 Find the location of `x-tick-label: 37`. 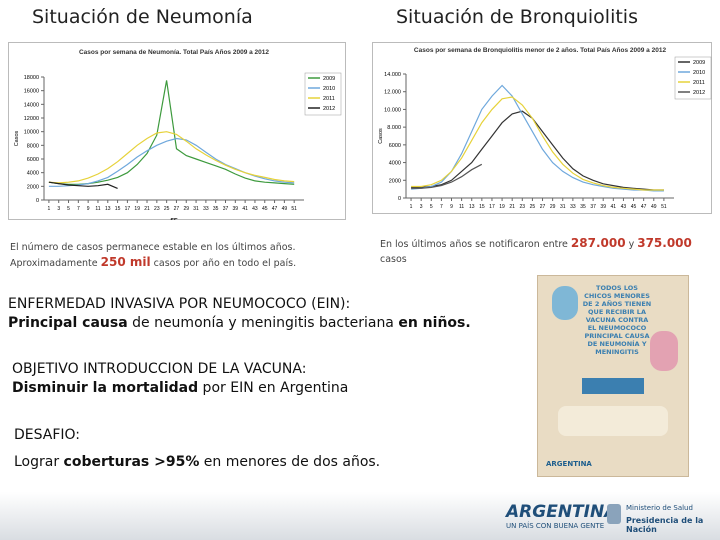

x-tick-label: 37 is located at coordinates (593, 207).